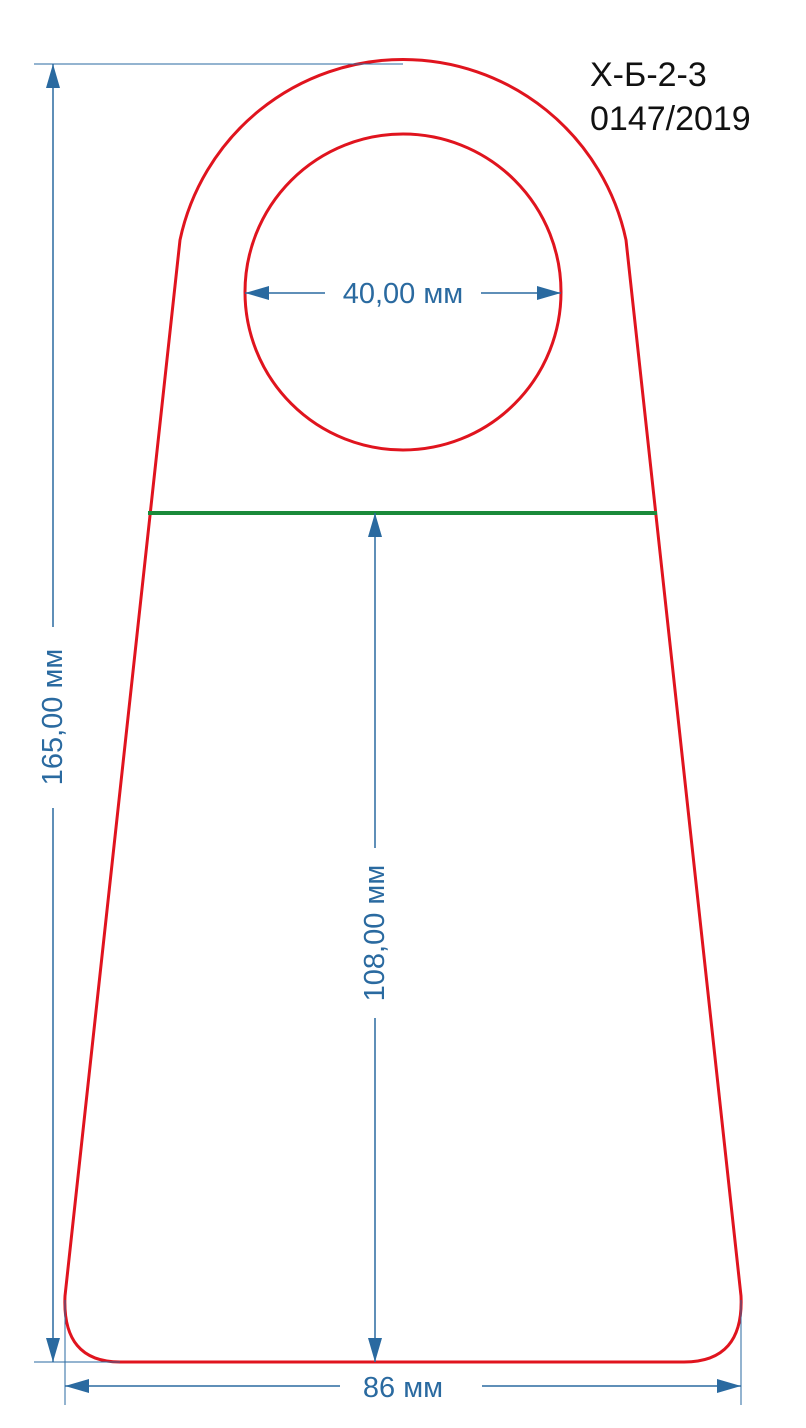 The image size is (806, 1428). I want to click on total-height-label: 165,00 мм, so click(53, 717).